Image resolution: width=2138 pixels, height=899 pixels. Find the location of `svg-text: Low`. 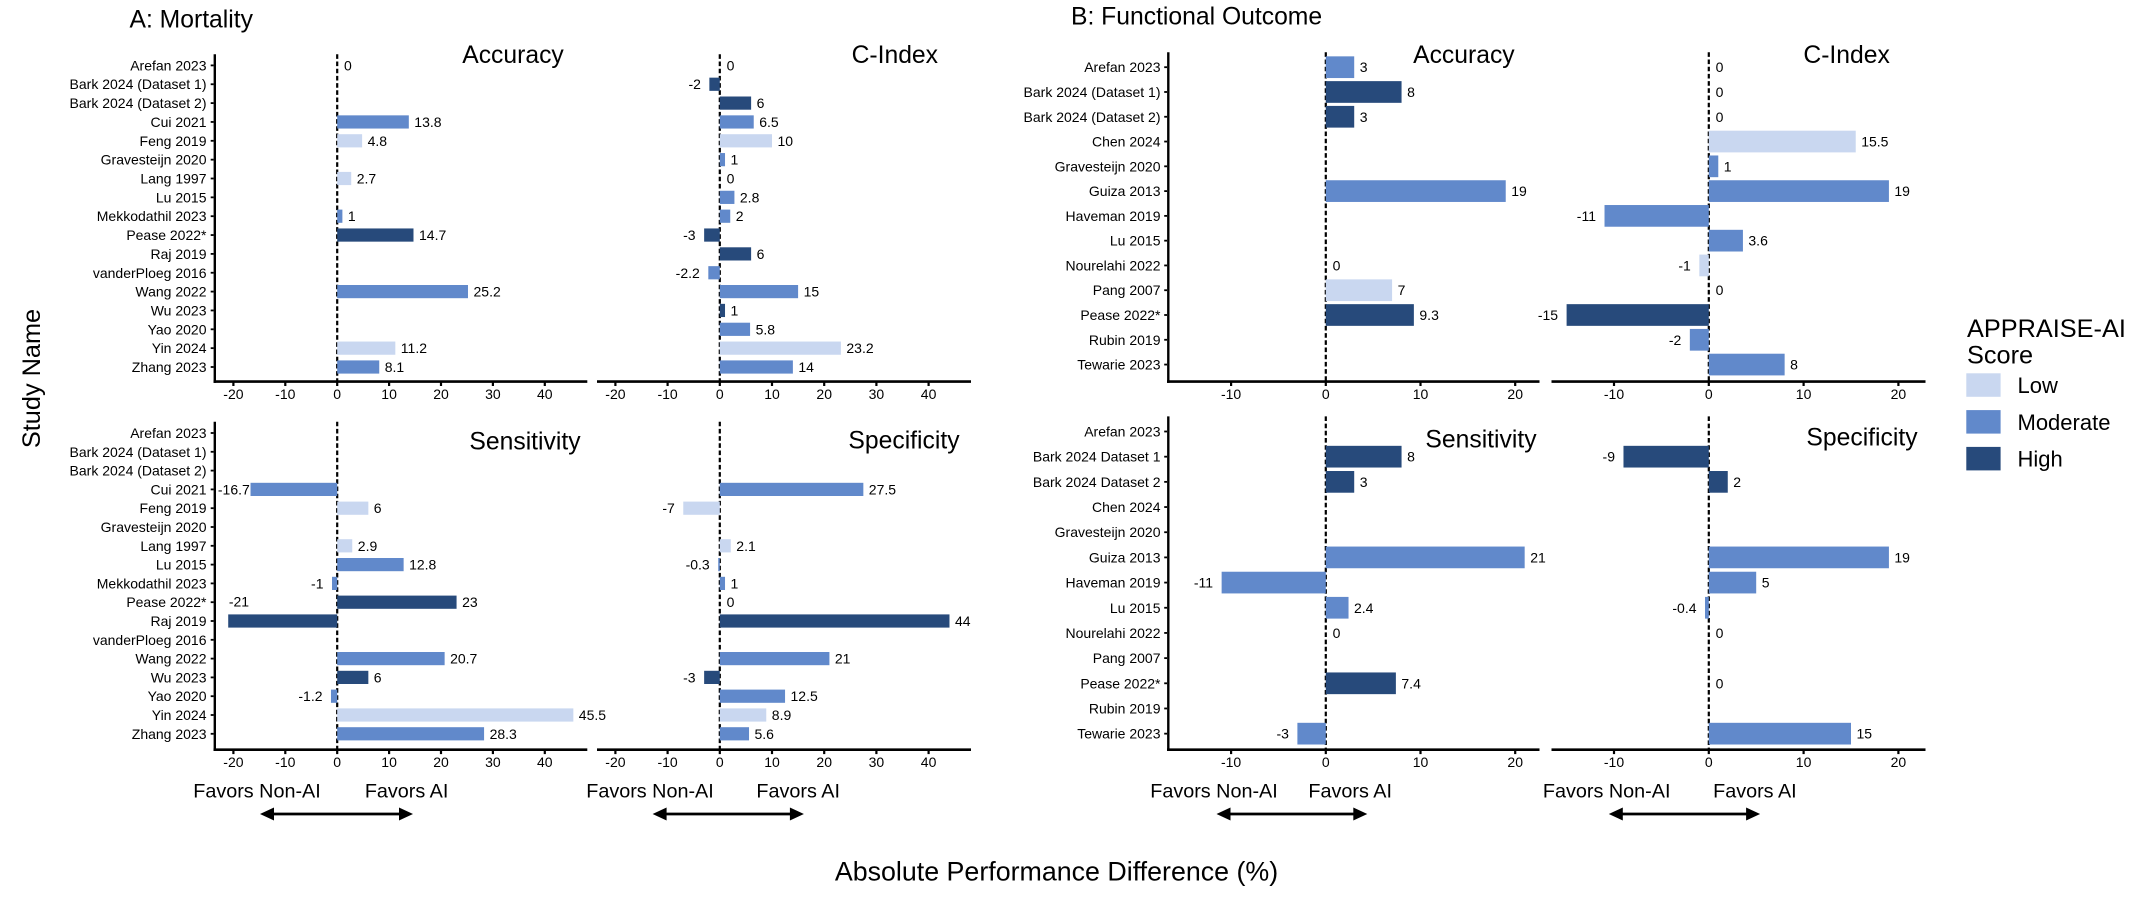

svg-text: Low is located at coordinates (2038, 385).